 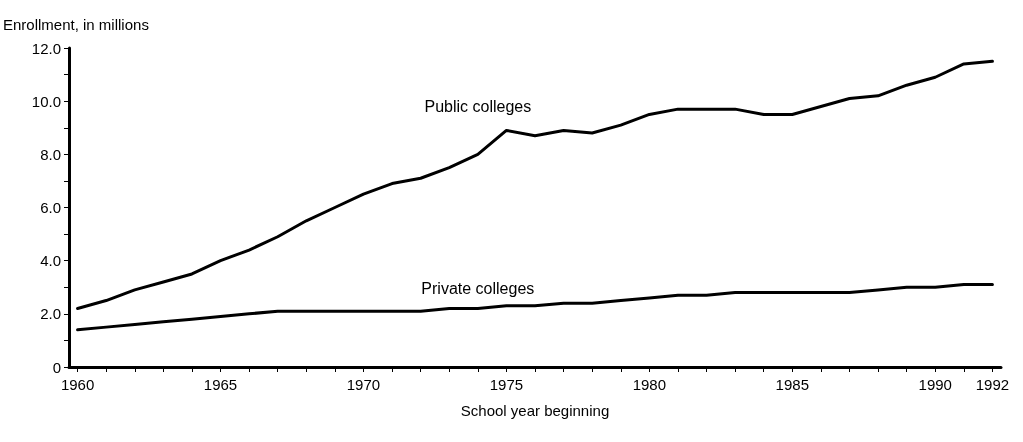 What do you see at coordinates (478, 289) in the screenshot?
I see `series-label: Private colleges` at bounding box center [478, 289].